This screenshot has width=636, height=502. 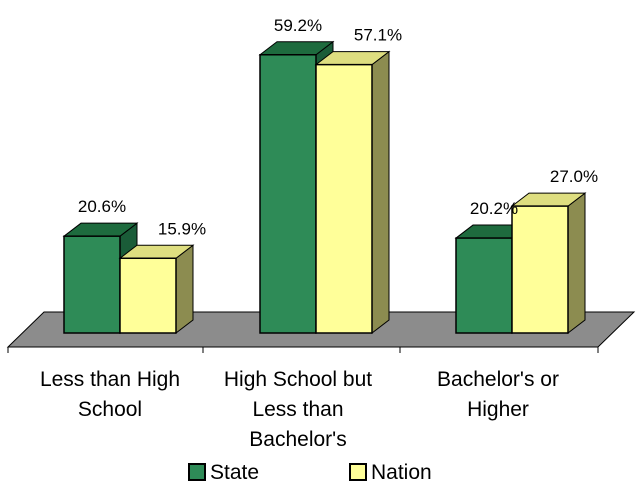 I want to click on legend: State Nation, so click(x=310, y=472).